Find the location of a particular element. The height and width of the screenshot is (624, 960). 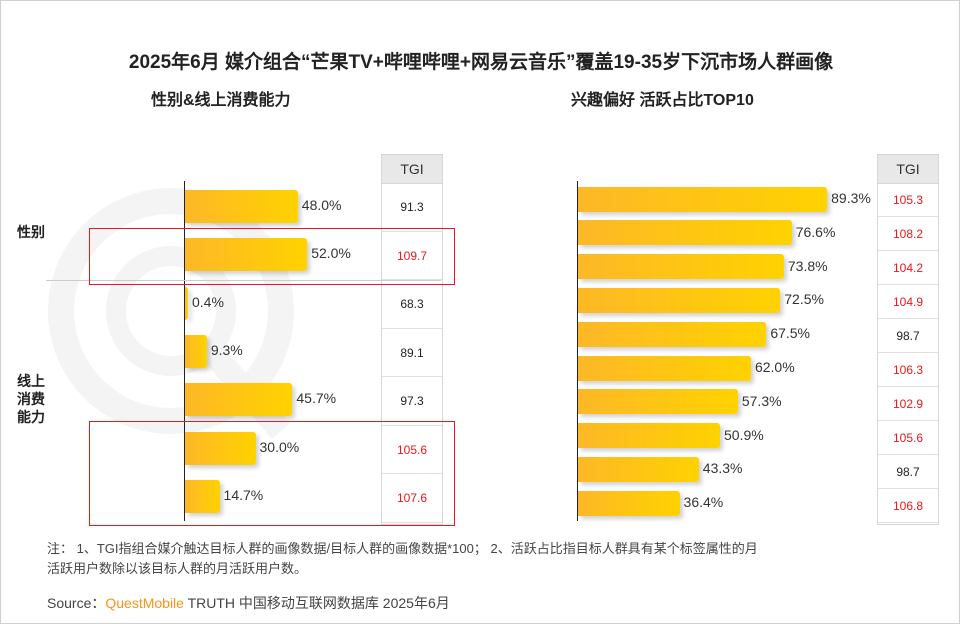

value-label: 45.7% is located at coordinates (316, 398).